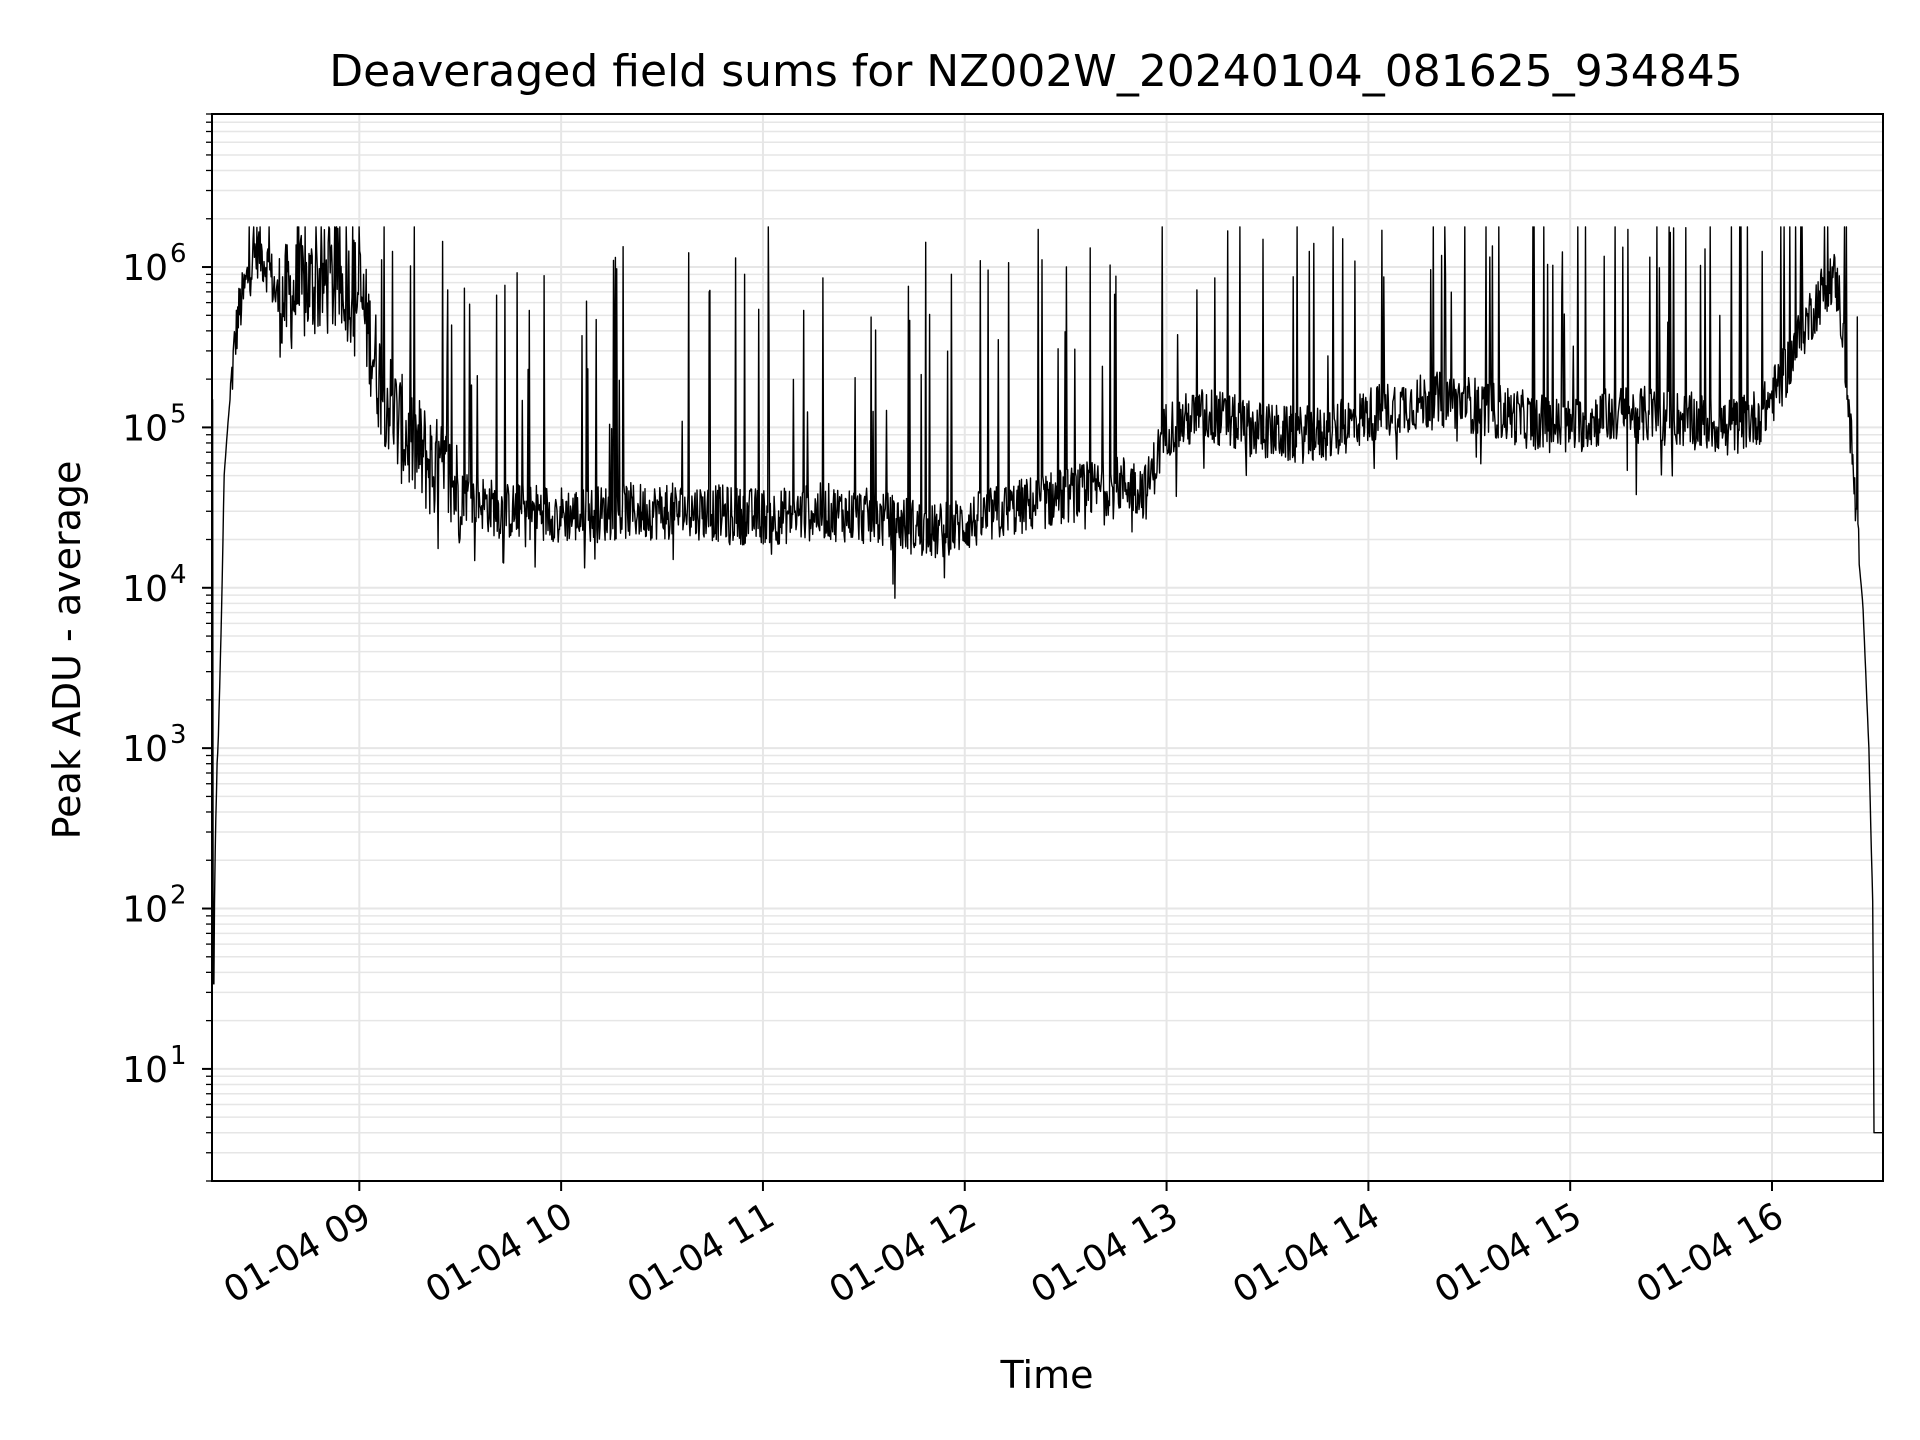  I want to click on y-tick-exponent: 3, so click(178, 735).